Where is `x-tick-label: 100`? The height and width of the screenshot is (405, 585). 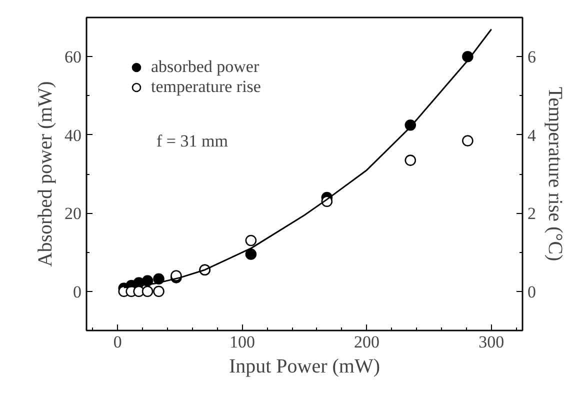 x-tick-label: 100 is located at coordinates (242, 342).